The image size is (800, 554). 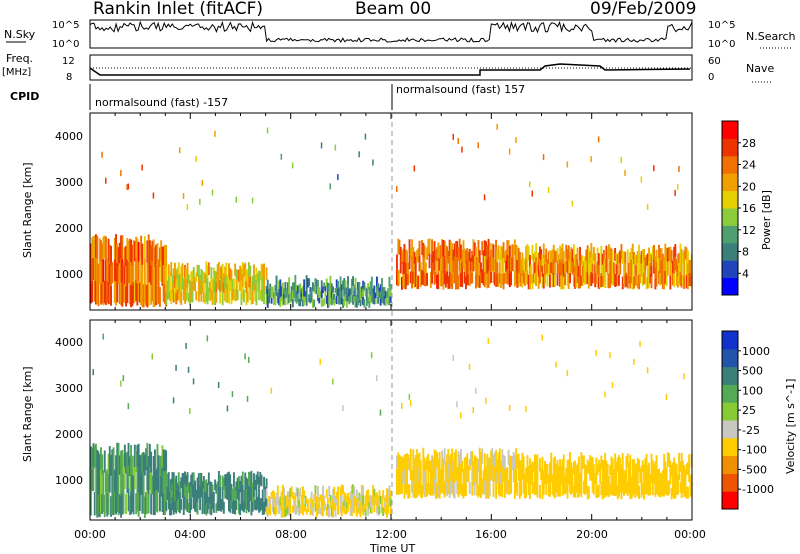 What do you see at coordinates (69, 77) in the screenshot?
I see `freq-tick-bottom: 8` at bounding box center [69, 77].